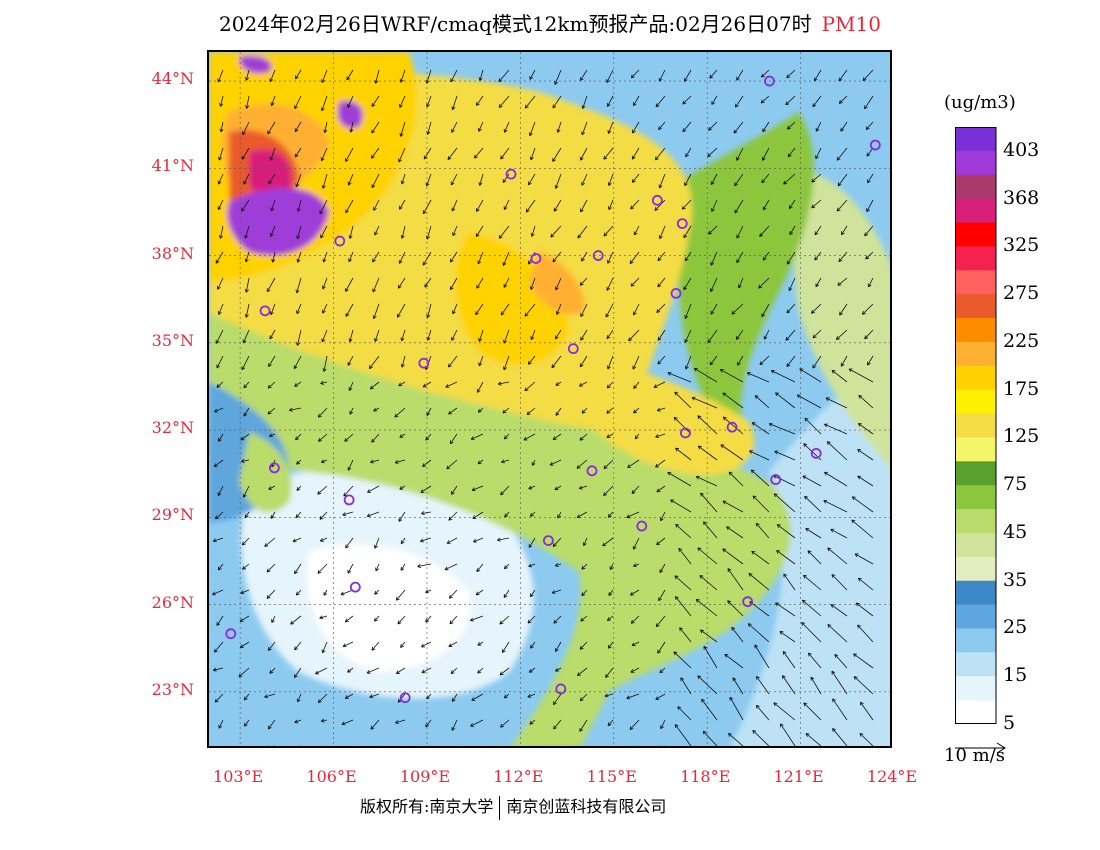  Describe the element at coordinates (1015, 531) in the screenshot. I see `colorbar-label: 45` at that location.